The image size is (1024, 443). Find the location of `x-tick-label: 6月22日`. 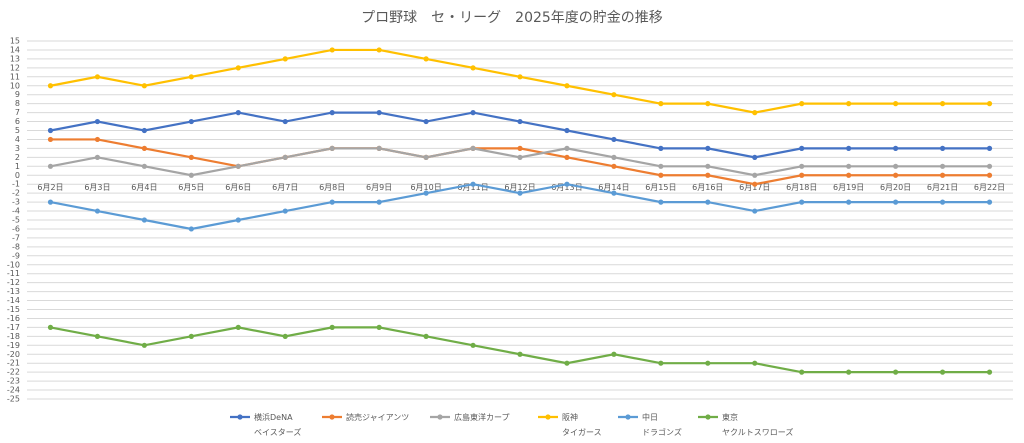

x-tick-label: 6月22日 is located at coordinates (989, 187).